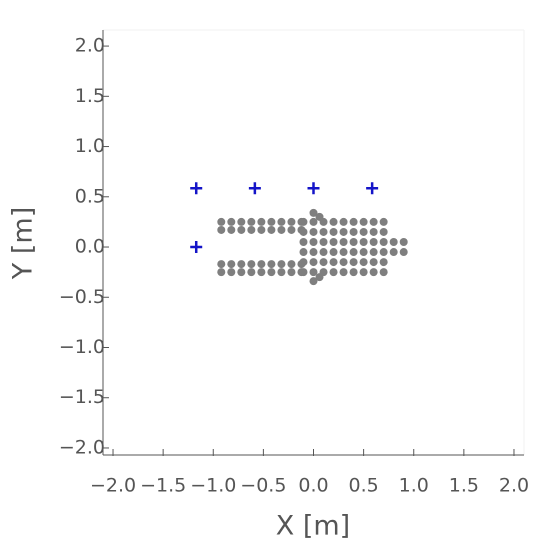 This screenshot has width=558, height=547. What do you see at coordinates (113, 486) in the screenshot?
I see `x-tick-label: −2.0` at bounding box center [113, 486].